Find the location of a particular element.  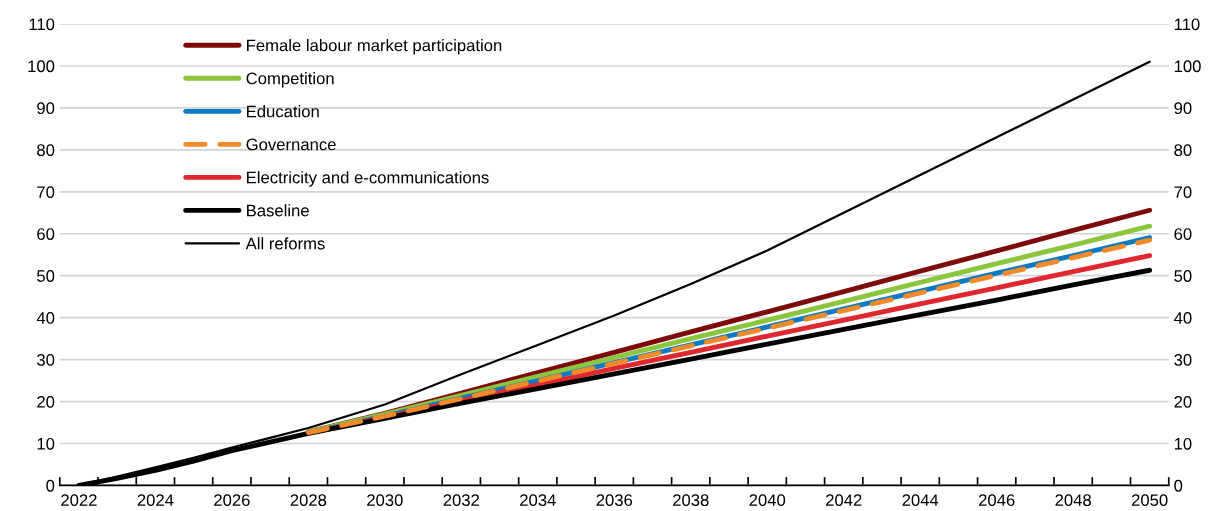

x-tick-label: 2022 is located at coordinates (79, 500).